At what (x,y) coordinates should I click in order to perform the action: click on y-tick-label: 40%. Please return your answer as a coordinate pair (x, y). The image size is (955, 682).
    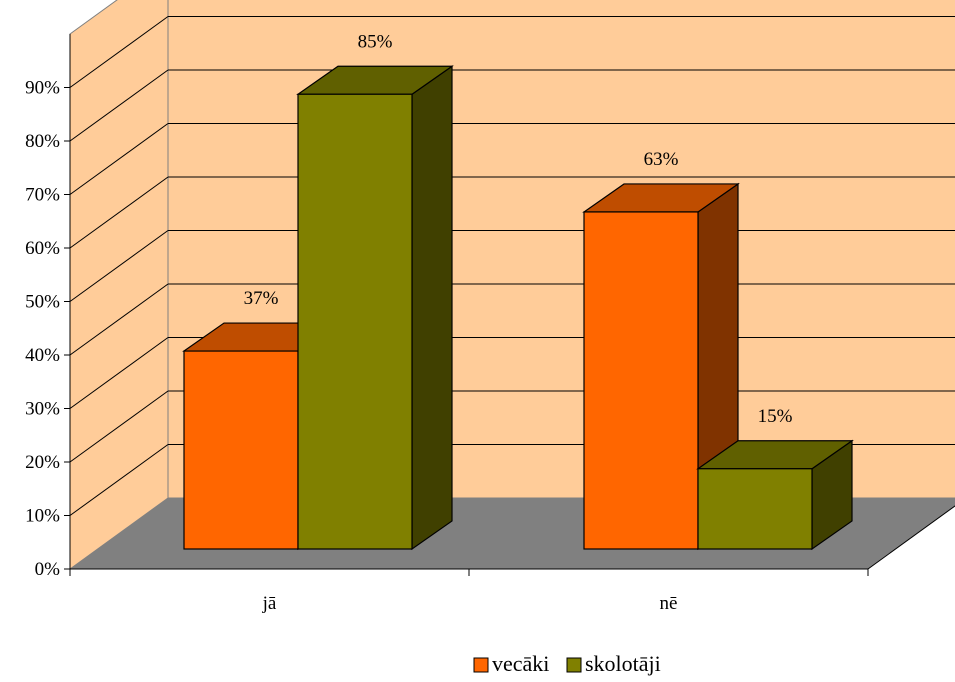
    Looking at the image, I should click on (42, 355).